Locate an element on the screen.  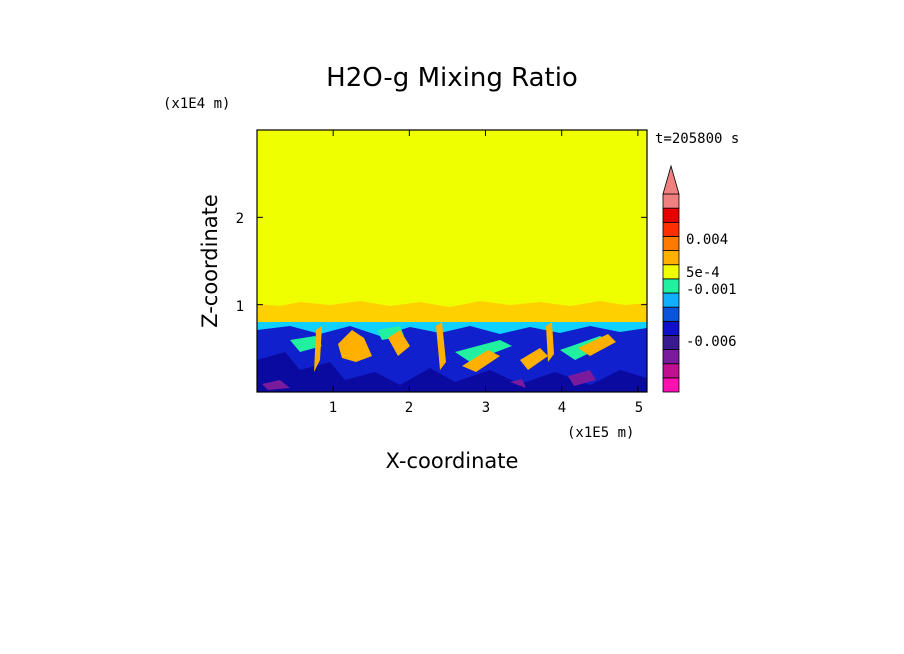
colorbar-label-5e-4: 5e-4 is located at coordinates (703, 273).